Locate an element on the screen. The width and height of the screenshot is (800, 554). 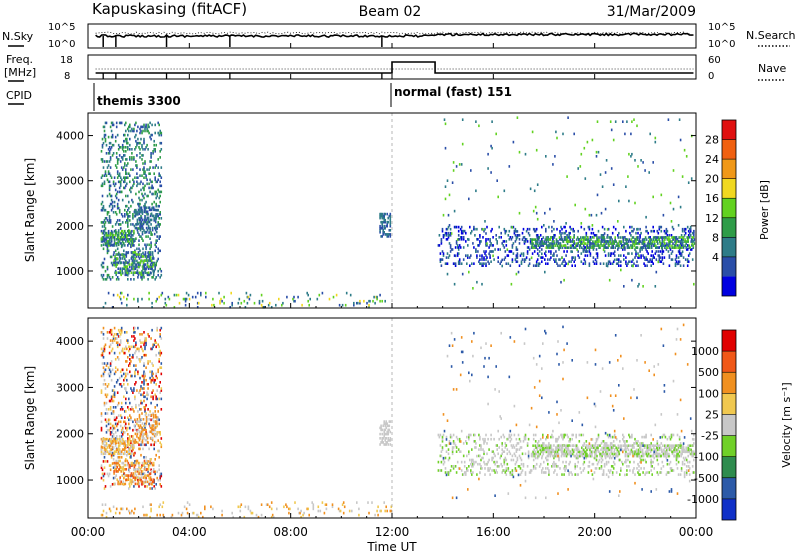
freq-tick-top: 18 is located at coordinates (66, 60).